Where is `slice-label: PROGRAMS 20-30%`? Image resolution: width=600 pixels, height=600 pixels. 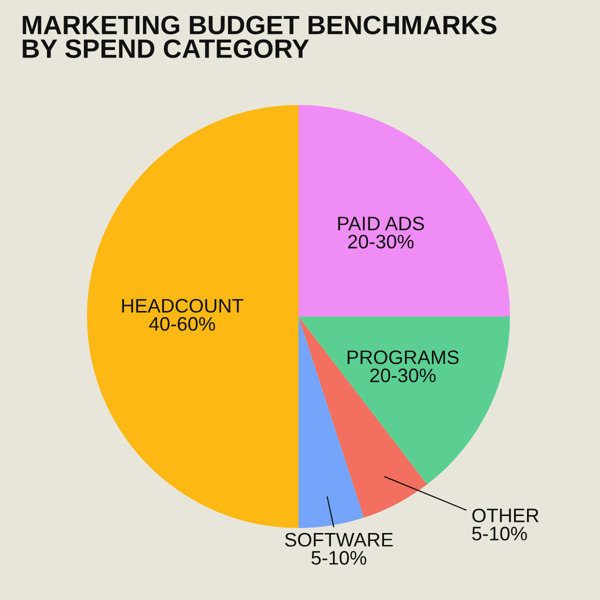
slice-label: PROGRAMS 20-30% is located at coordinates (403, 366).